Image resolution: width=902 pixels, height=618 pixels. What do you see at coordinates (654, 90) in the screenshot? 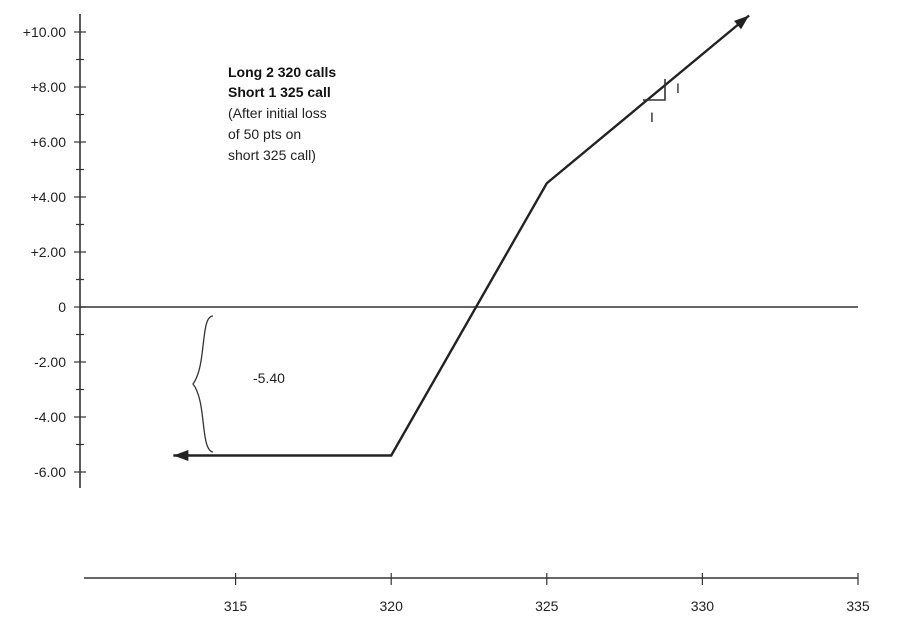
I see `slope-triangle` at bounding box center [654, 90].